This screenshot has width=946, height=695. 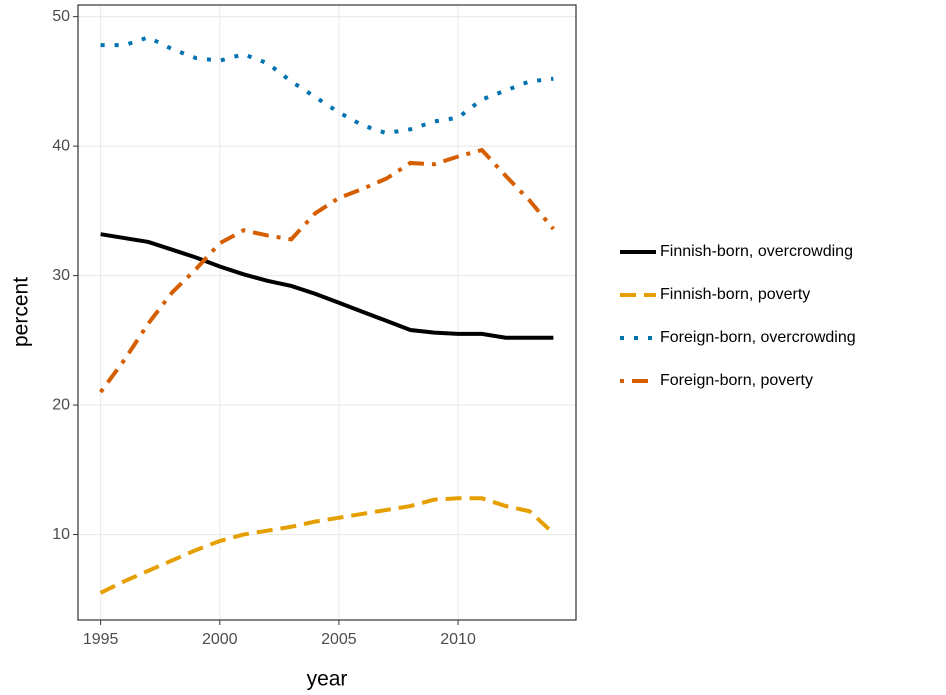 I want to click on y-tick-label: 20, so click(x=61, y=404).